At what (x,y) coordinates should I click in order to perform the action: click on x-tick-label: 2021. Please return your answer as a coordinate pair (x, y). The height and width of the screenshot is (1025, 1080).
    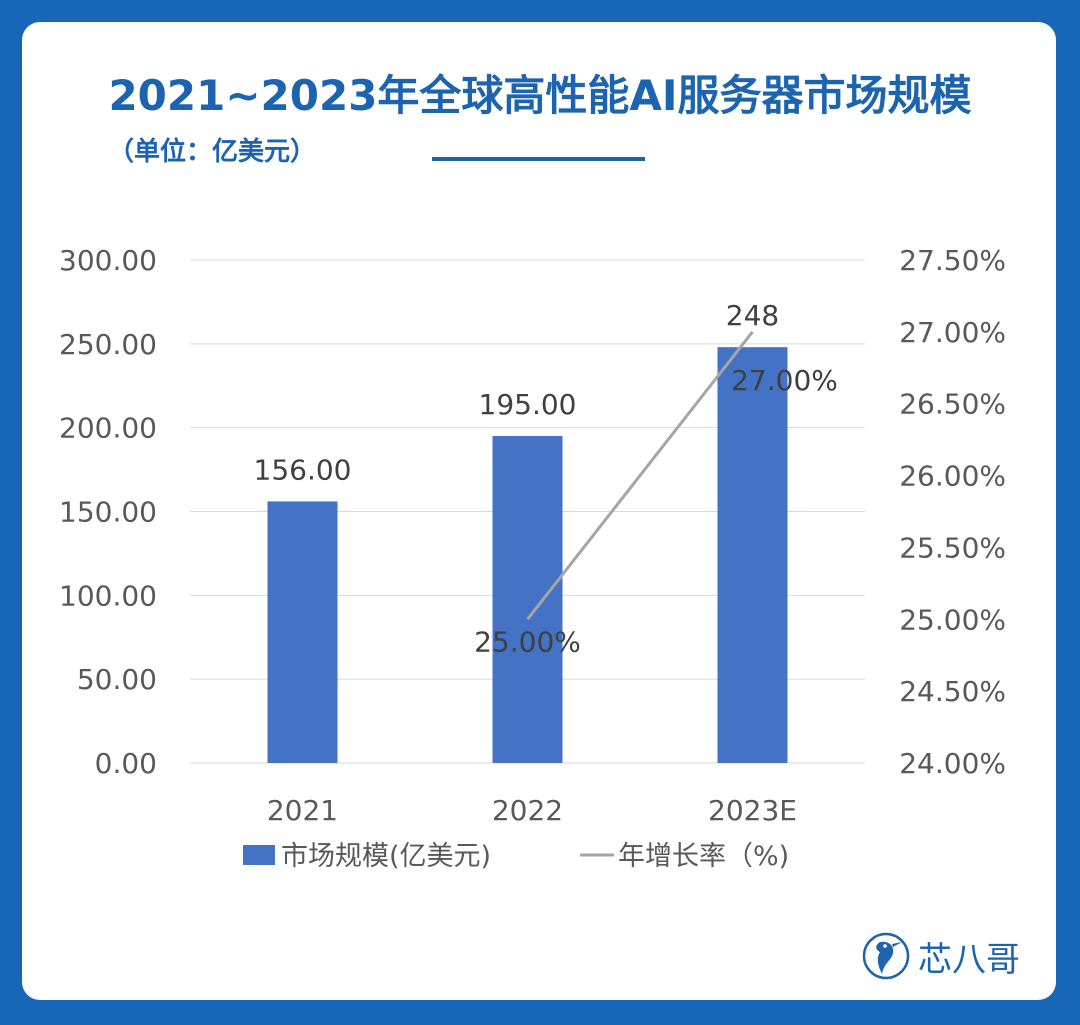
    Looking at the image, I should click on (302, 810).